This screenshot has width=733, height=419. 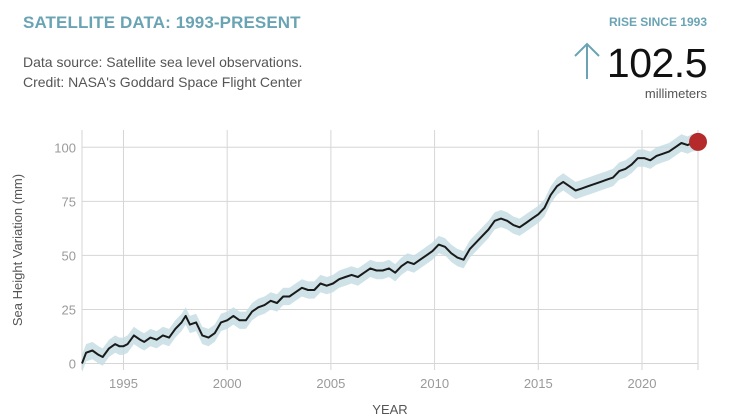 What do you see at coordinates (587, 63) in the screenshot?
I see `arrow-up-icon` at bounding box center [587, 63].